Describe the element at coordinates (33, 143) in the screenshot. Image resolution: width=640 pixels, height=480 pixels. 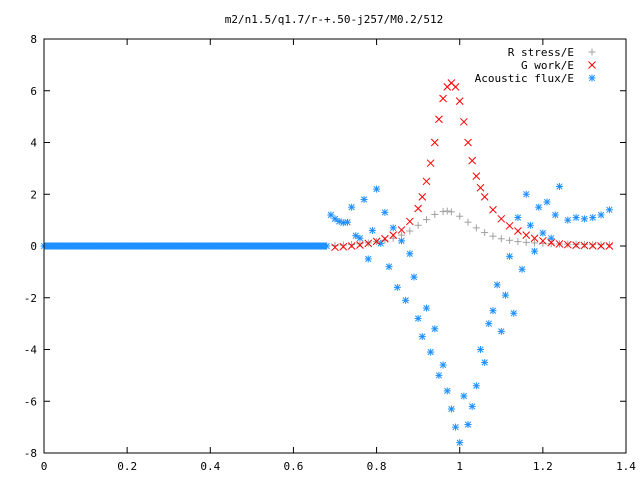
I see `y-tick-label: 4` at that location.